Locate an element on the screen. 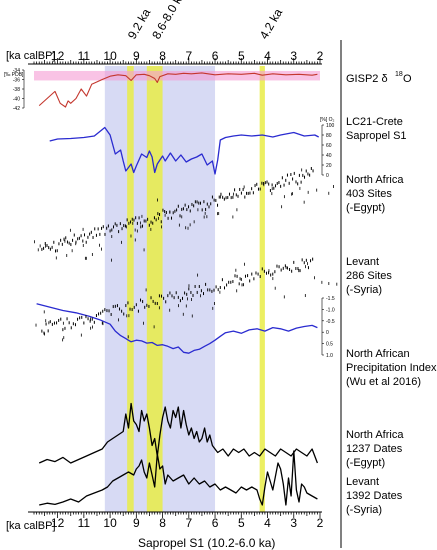  panel-label-line: 403 Sites is located at coordinates (369, 194).